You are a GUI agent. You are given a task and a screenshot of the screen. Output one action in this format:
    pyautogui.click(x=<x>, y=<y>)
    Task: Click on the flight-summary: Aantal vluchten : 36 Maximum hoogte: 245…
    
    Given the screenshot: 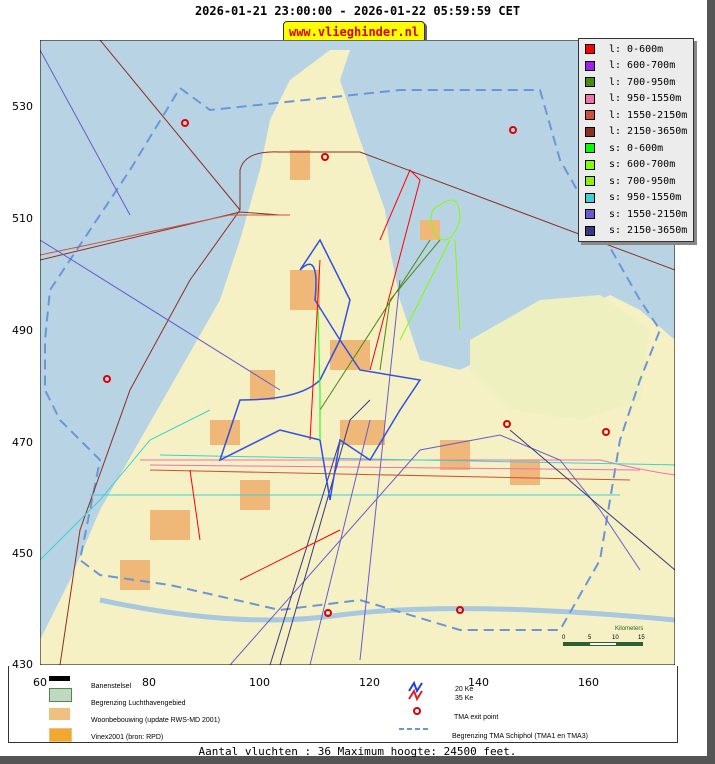 What is the action you would take?
    pyautogui.click(x=357, y=751)
    